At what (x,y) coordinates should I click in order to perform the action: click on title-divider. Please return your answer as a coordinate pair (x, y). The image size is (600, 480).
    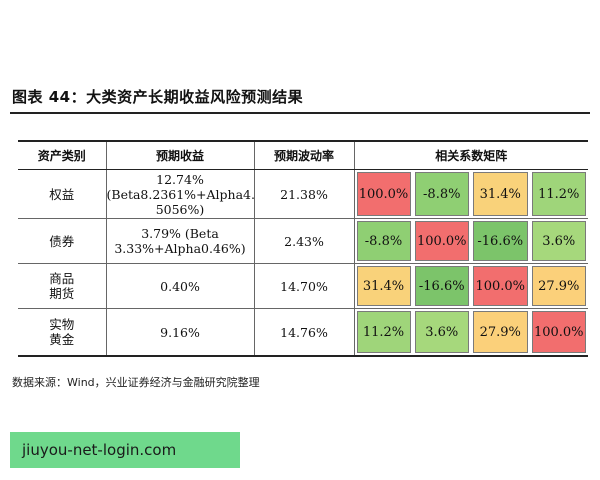
    Looking at the image, I should click on (300, 113).